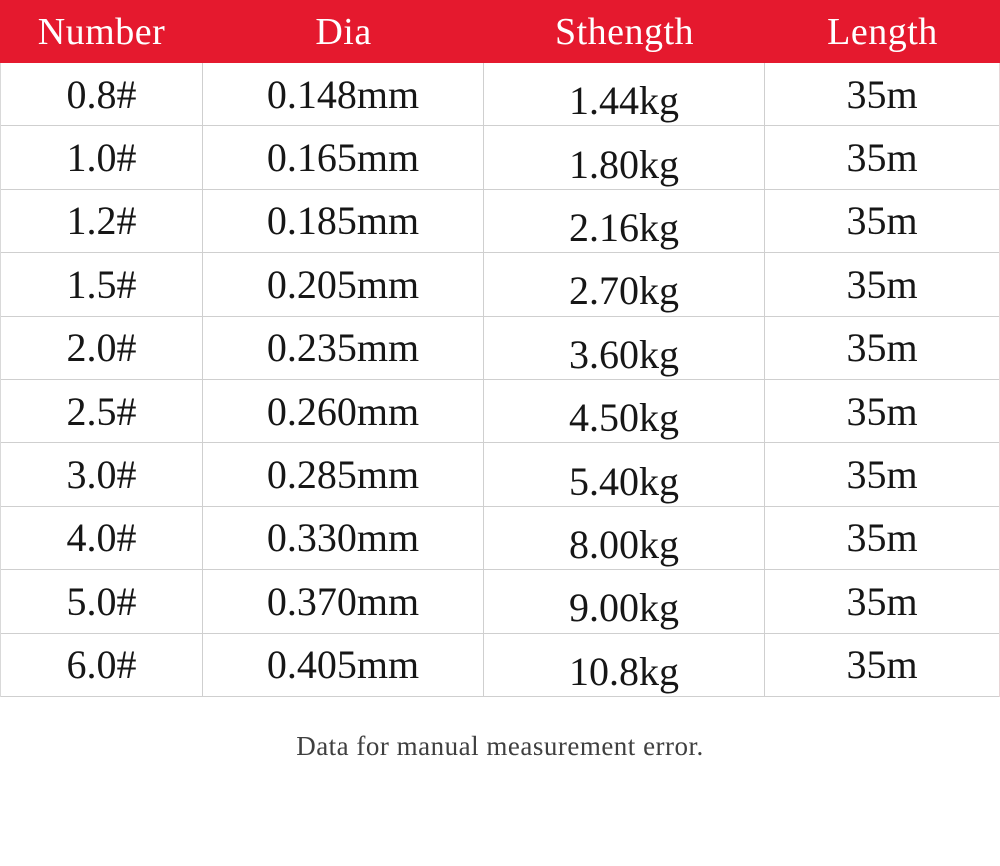 This screenshot has width=1000, height=866. What do you see at coordinates (624, 347) in the screenshot?
I see `cell-strength: 3.60kg` at bounding box center [624, 347].